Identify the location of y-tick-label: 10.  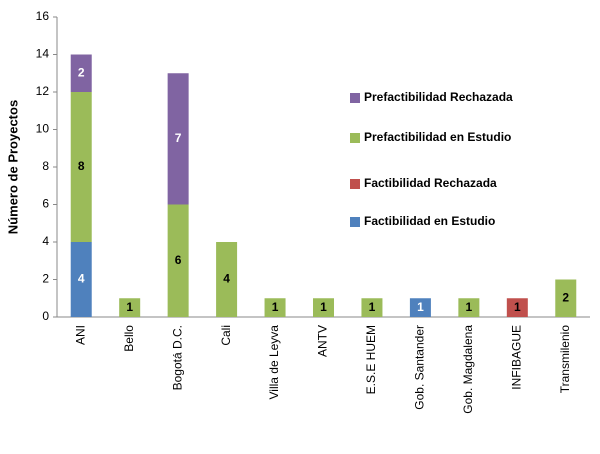
(43, 129).